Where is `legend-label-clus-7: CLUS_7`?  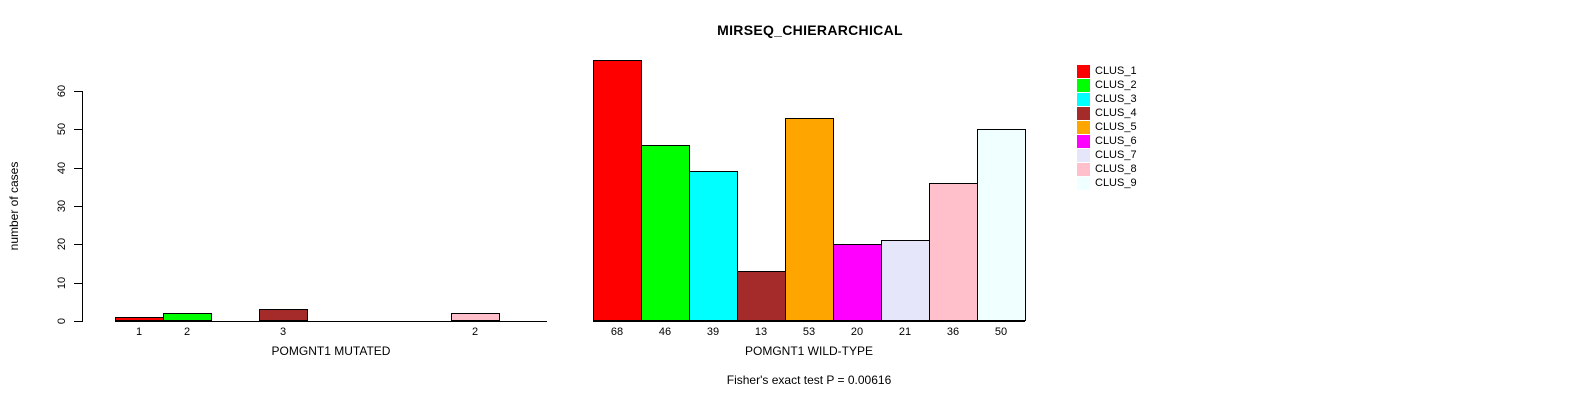
legend-label-clus-7: CLUS_7 is located at coordinates (1116, 155).